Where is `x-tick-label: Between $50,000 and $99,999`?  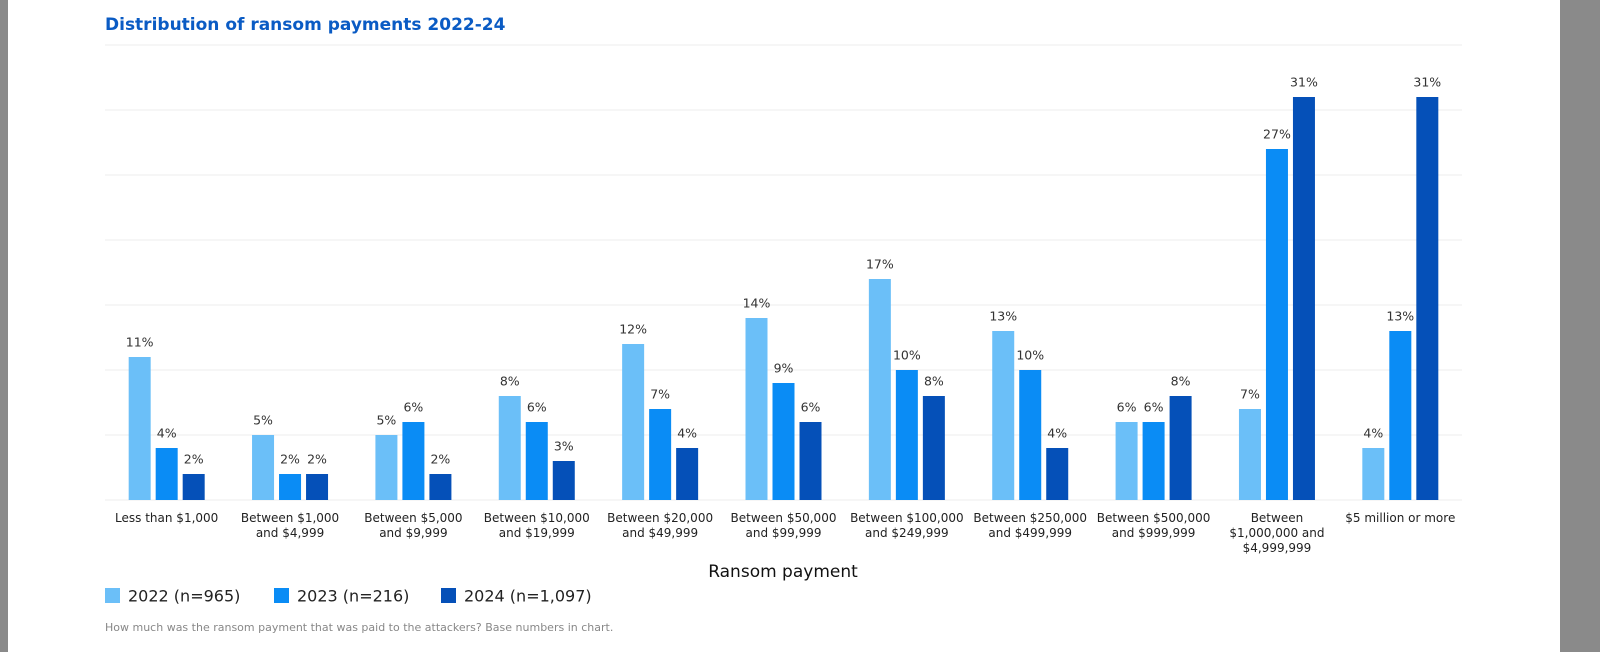
x-tick-label: Between $50,000 and $99,999 is located at coordinates (783, 525).